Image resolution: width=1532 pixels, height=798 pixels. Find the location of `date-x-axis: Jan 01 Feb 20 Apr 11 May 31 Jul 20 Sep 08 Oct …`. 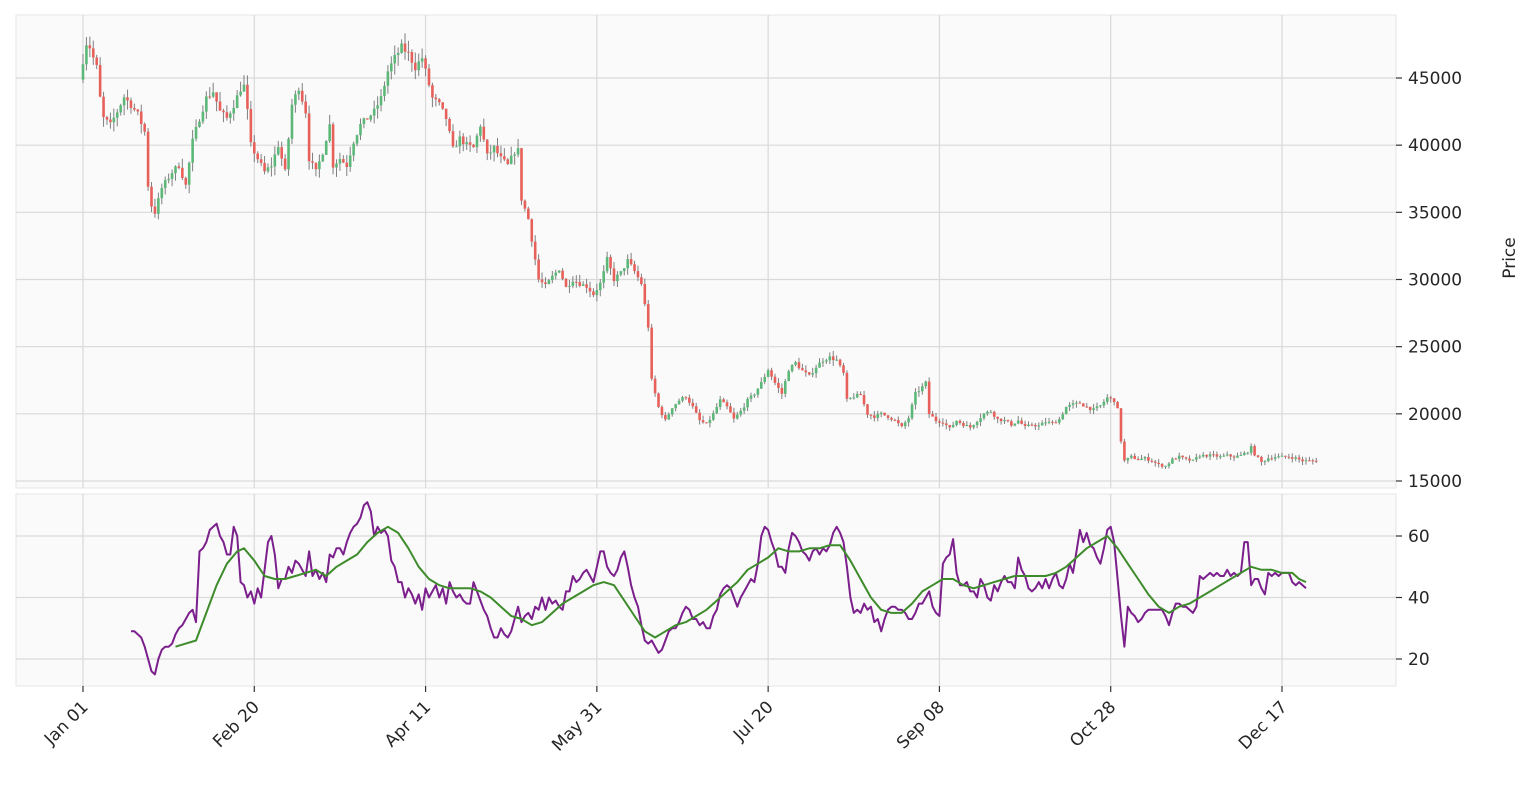

date-x-axis: Jan 01 Feb 20 Apr 11 May 31 Jul 20 Sep 08 Oct … is located at coordinates (666, 721).